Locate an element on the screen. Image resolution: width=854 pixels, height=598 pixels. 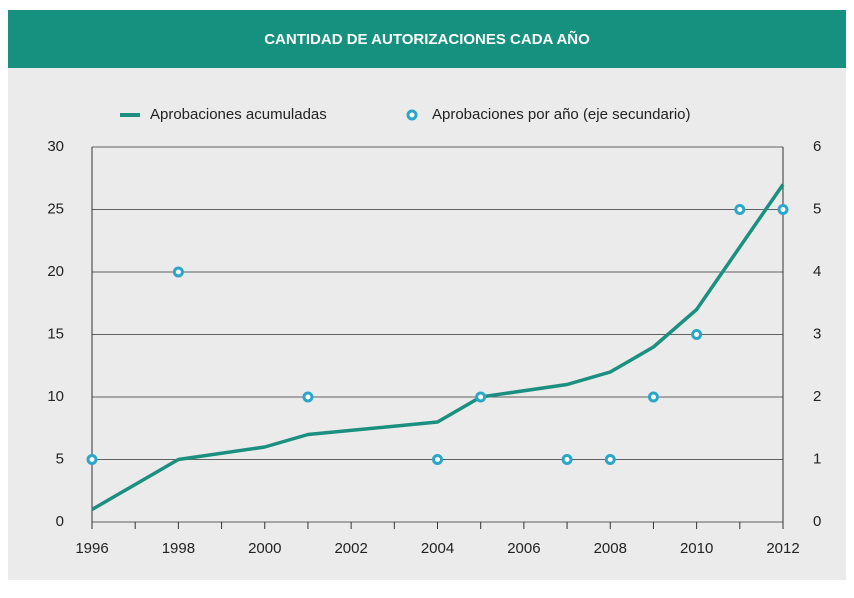
x-tick-label: 2012 is located at coordinates (782, 548).